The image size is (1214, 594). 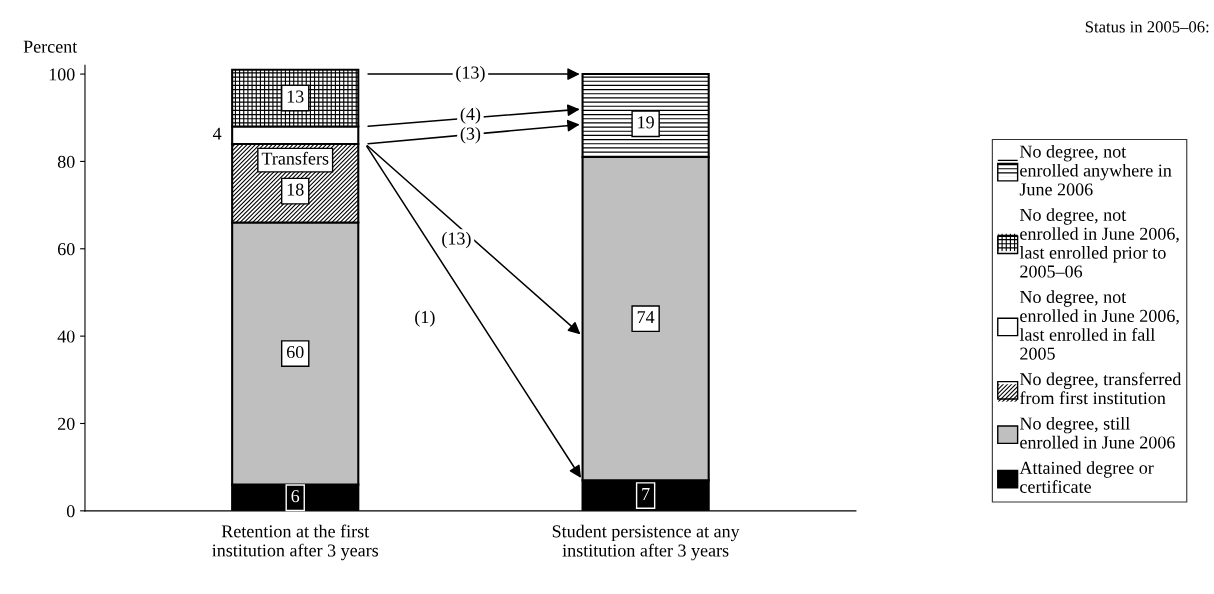 I want to click on y-tick-label: 80, so click(x=66, y=161).